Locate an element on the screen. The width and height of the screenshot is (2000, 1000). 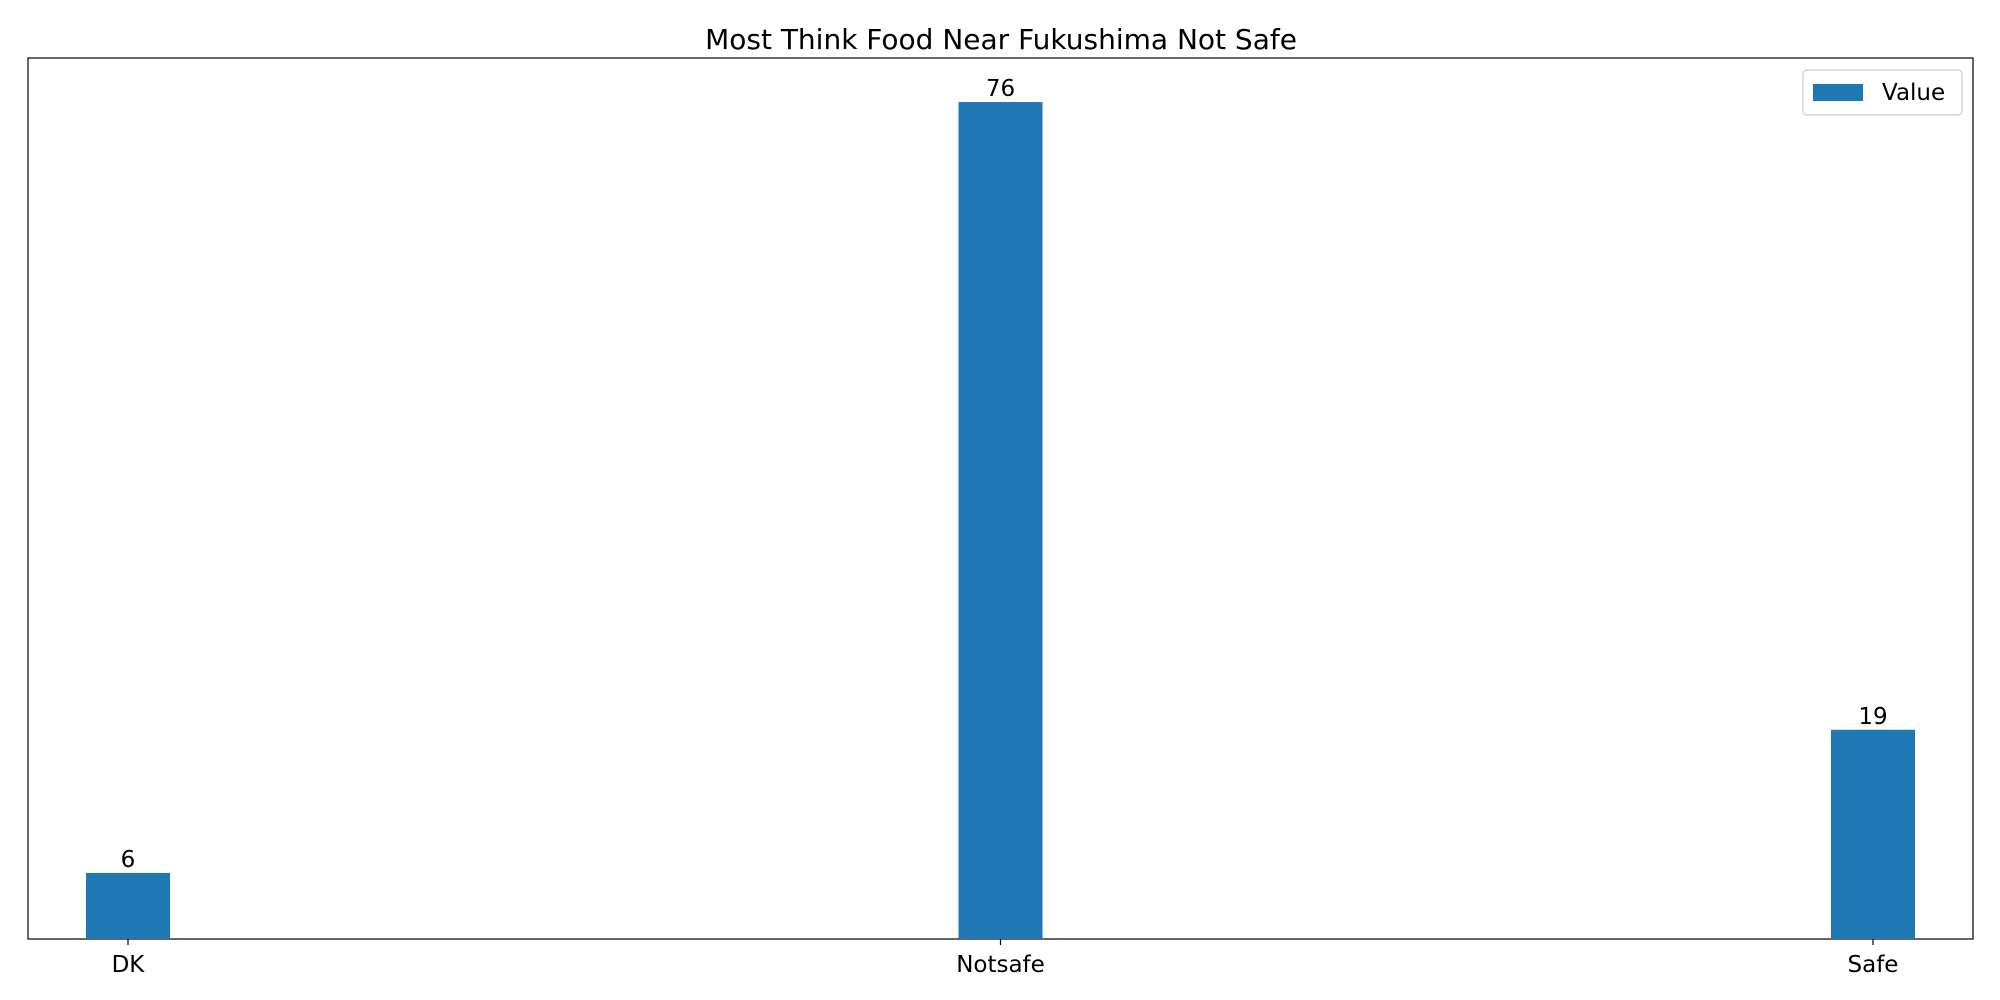
legend: Value is located at coordinates (1882, 92).